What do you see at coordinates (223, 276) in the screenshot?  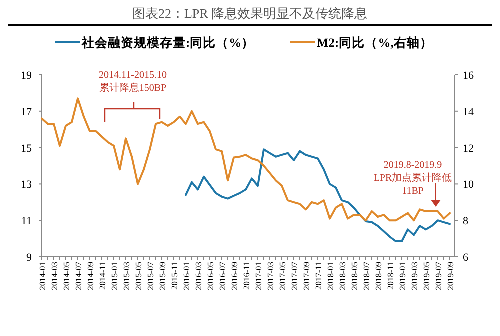 I see `x-tick-label: 2016-07` at bounding box center [223, 276].